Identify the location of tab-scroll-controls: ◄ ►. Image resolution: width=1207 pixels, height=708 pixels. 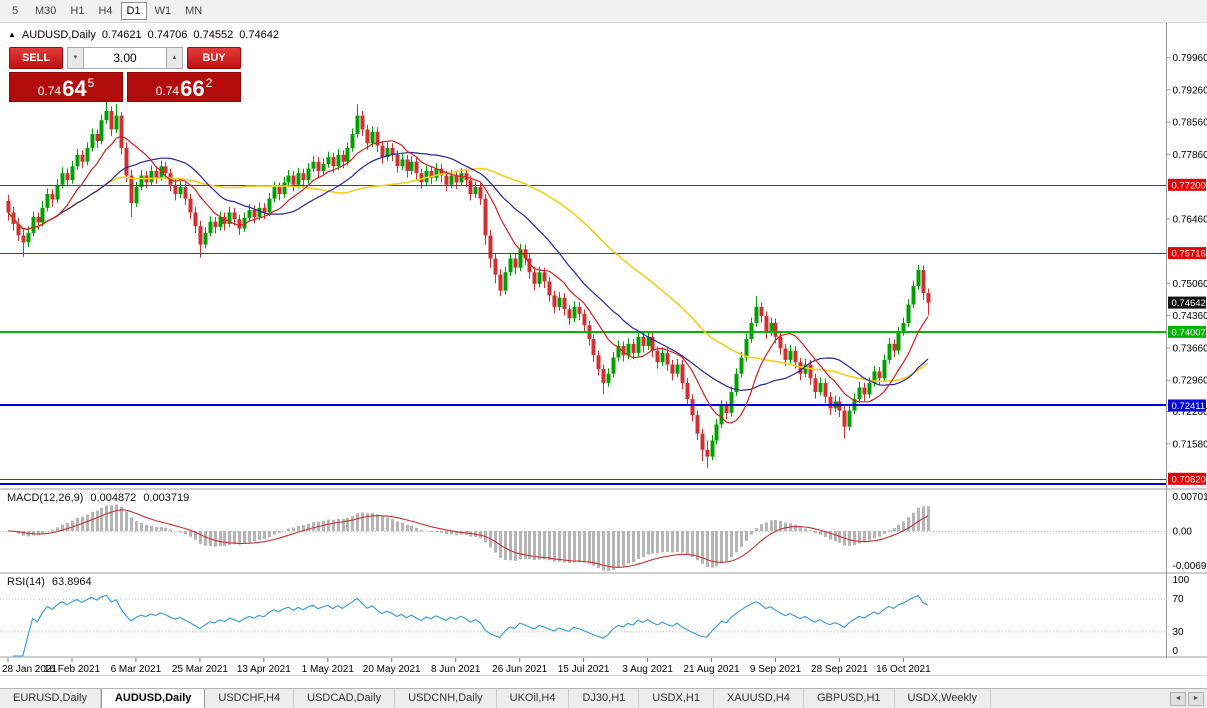
(1188, 698).